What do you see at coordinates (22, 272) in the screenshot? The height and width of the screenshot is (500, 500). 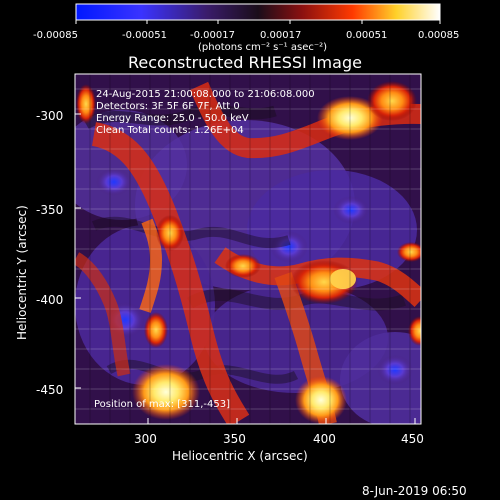 I see `y-axis-label: Heliocentric Y (arcsec)` at bounding box center [22, 272].